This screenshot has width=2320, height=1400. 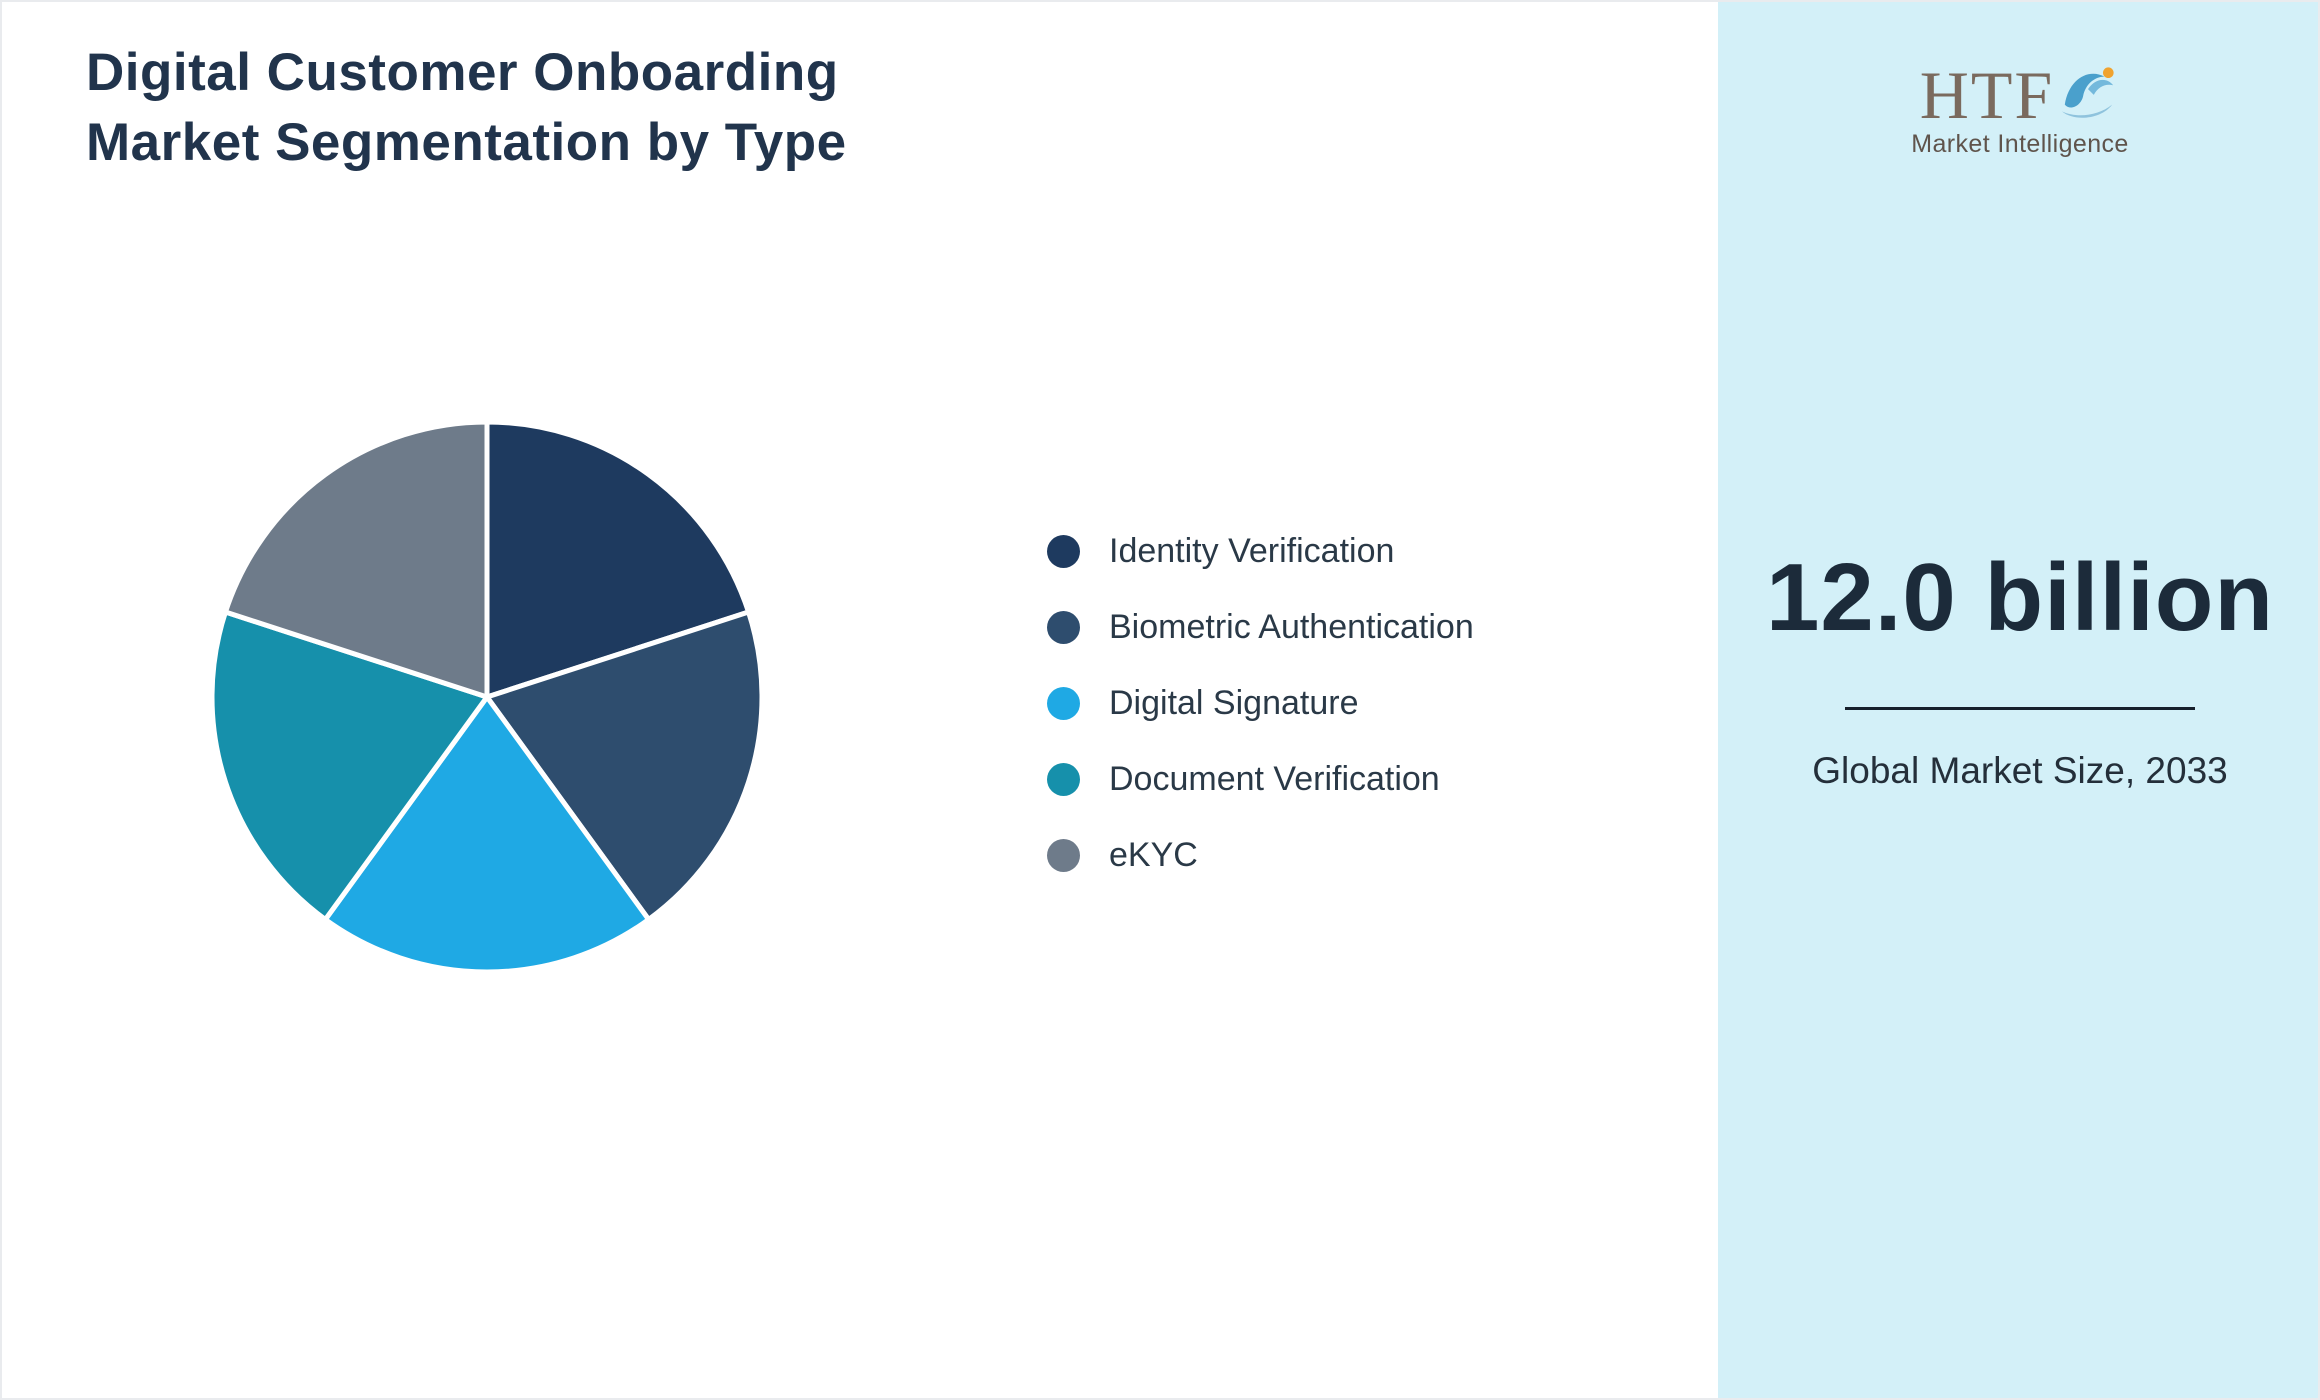 What do you see at coordinates (1274, 778) in the screenshot?
I see `legend-label: Document Verification` at bounding box center [1274, 778].